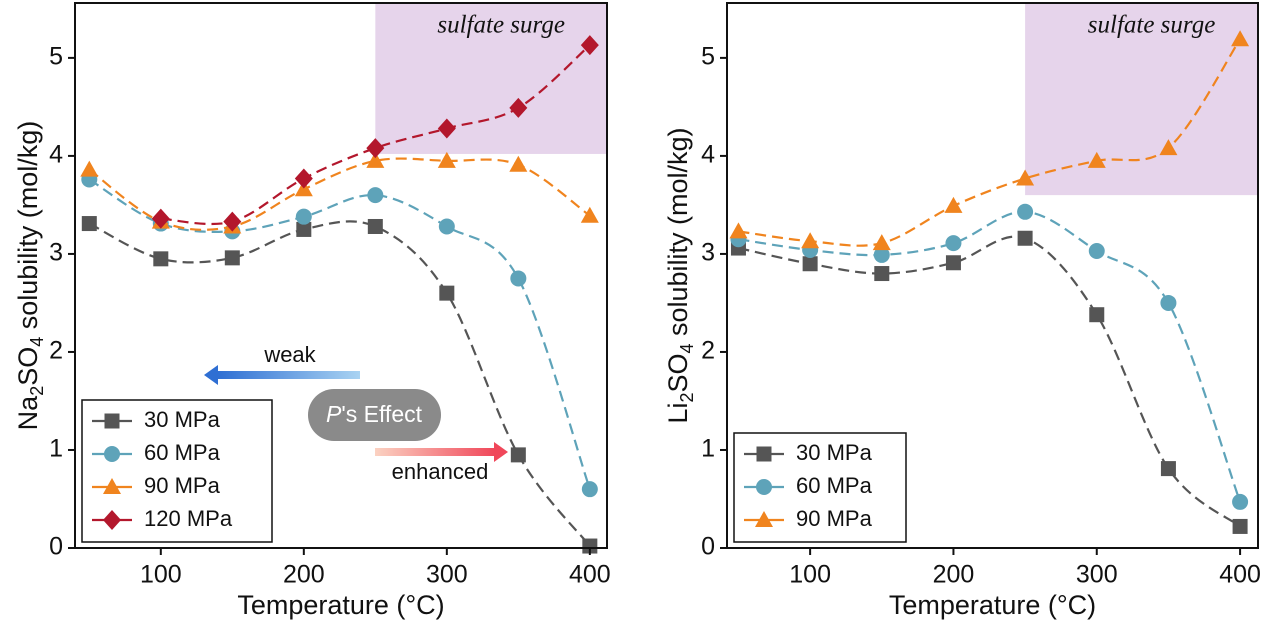 The width and height of the screenshot is (1265, 629). I want to click on effect-label-p: P, so click(334, 414).